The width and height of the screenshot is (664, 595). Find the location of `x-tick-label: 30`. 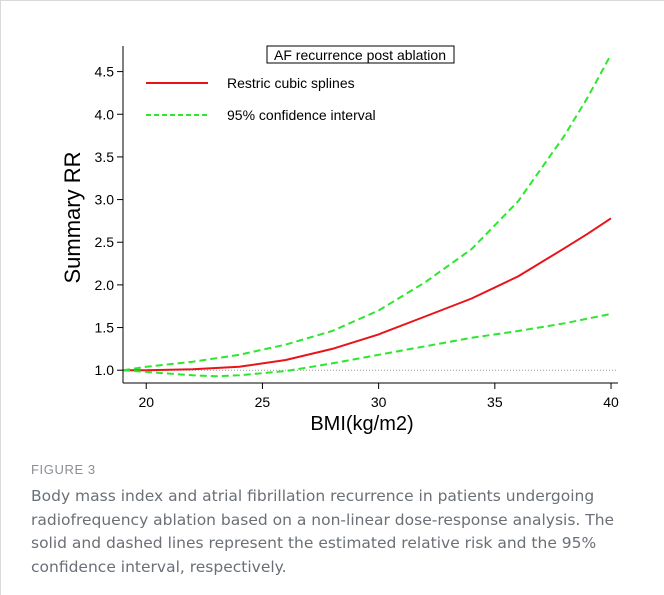

x-tick-label: 30 is located at coordinates (379, 402).